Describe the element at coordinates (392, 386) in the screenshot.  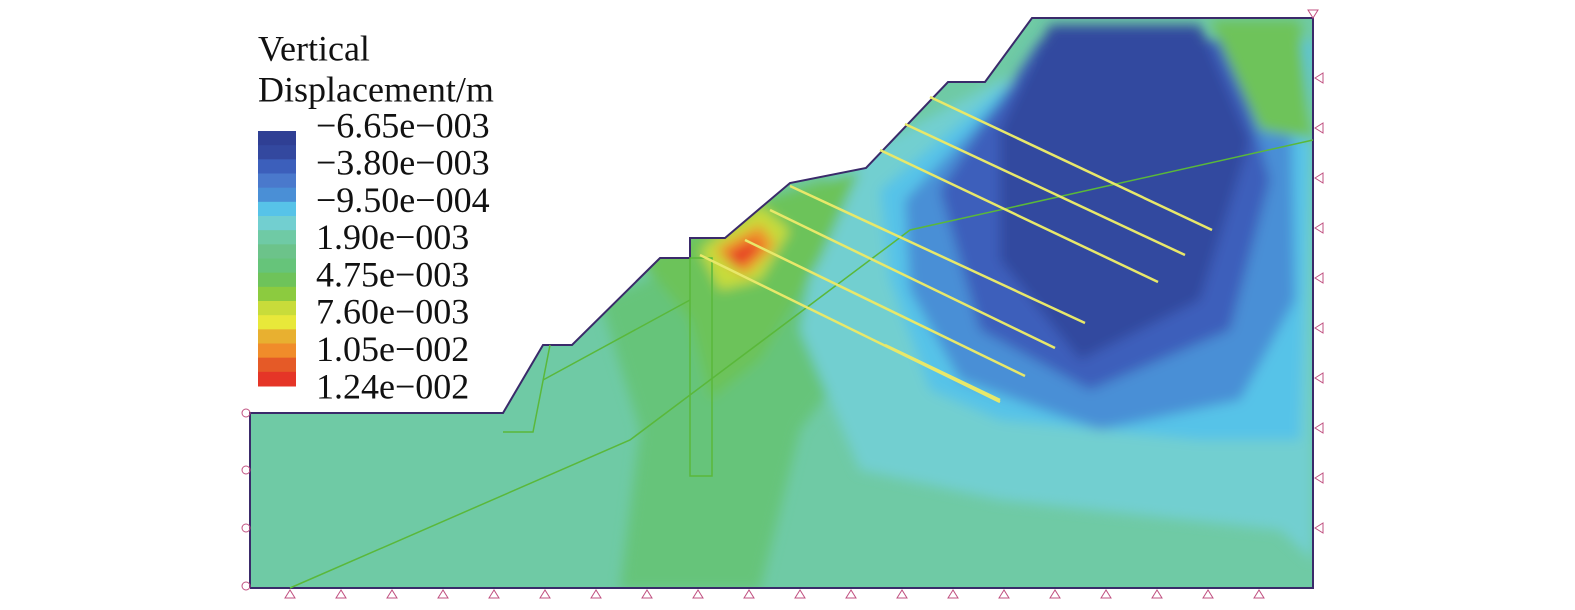
I see `legend-label: 1.24e−002` at that location.